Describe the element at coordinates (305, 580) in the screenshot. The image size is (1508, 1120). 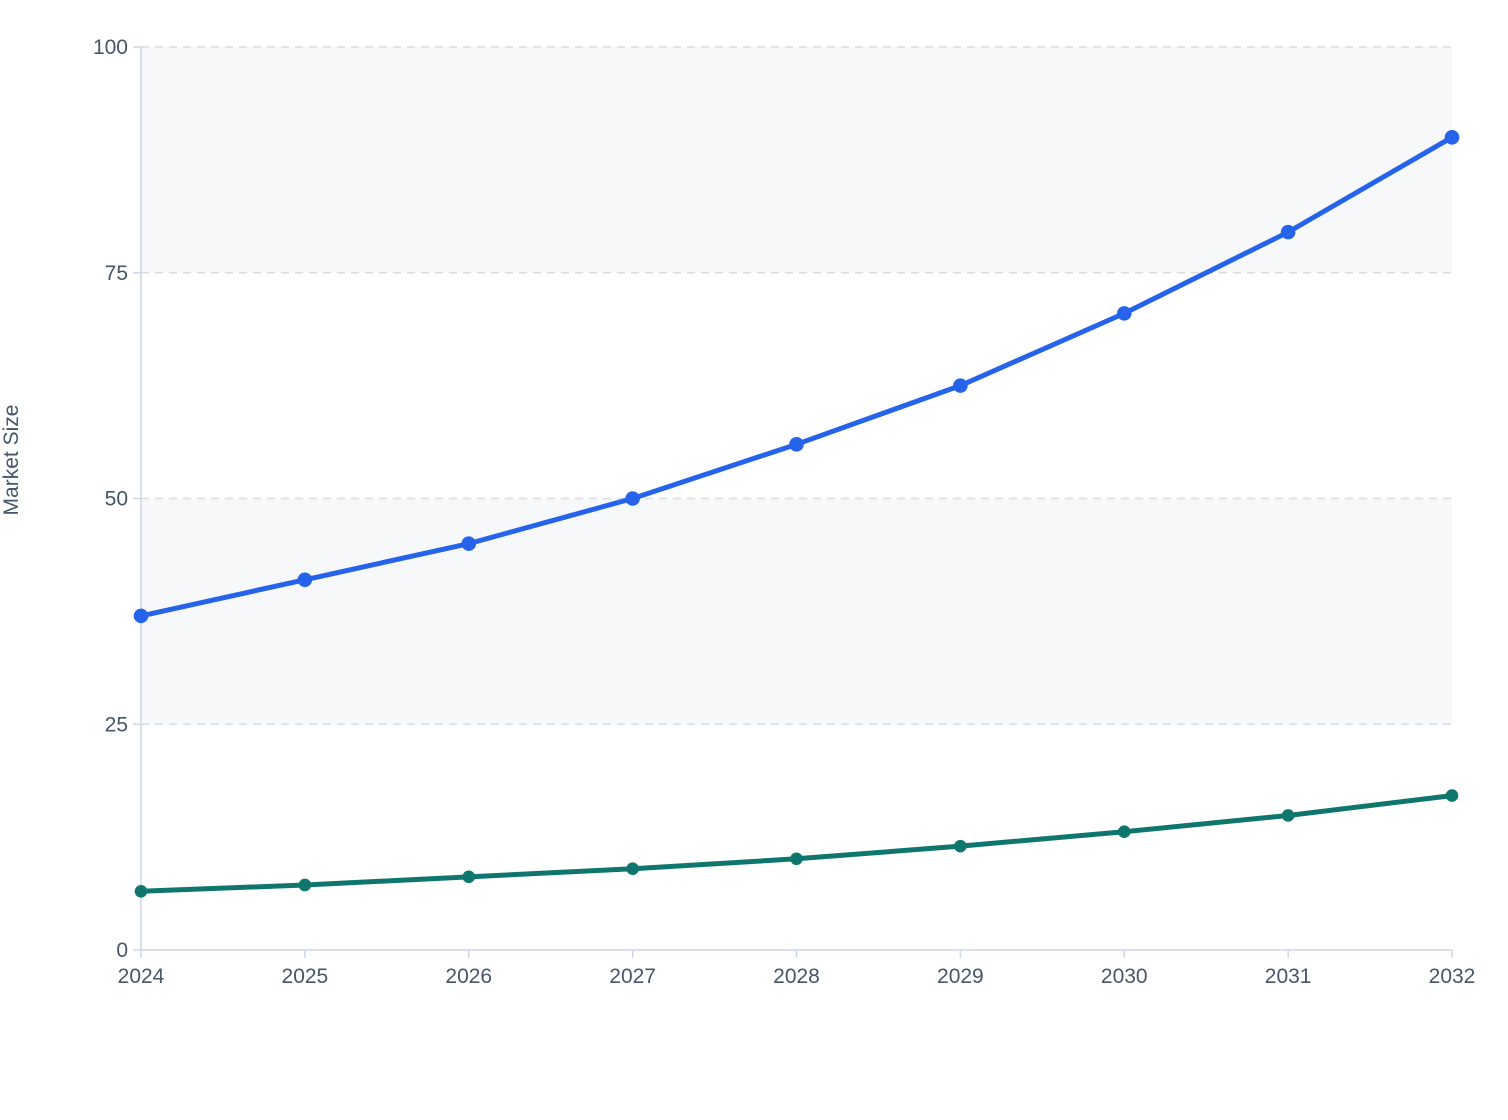
I see `series-1-point-2025` at that location.